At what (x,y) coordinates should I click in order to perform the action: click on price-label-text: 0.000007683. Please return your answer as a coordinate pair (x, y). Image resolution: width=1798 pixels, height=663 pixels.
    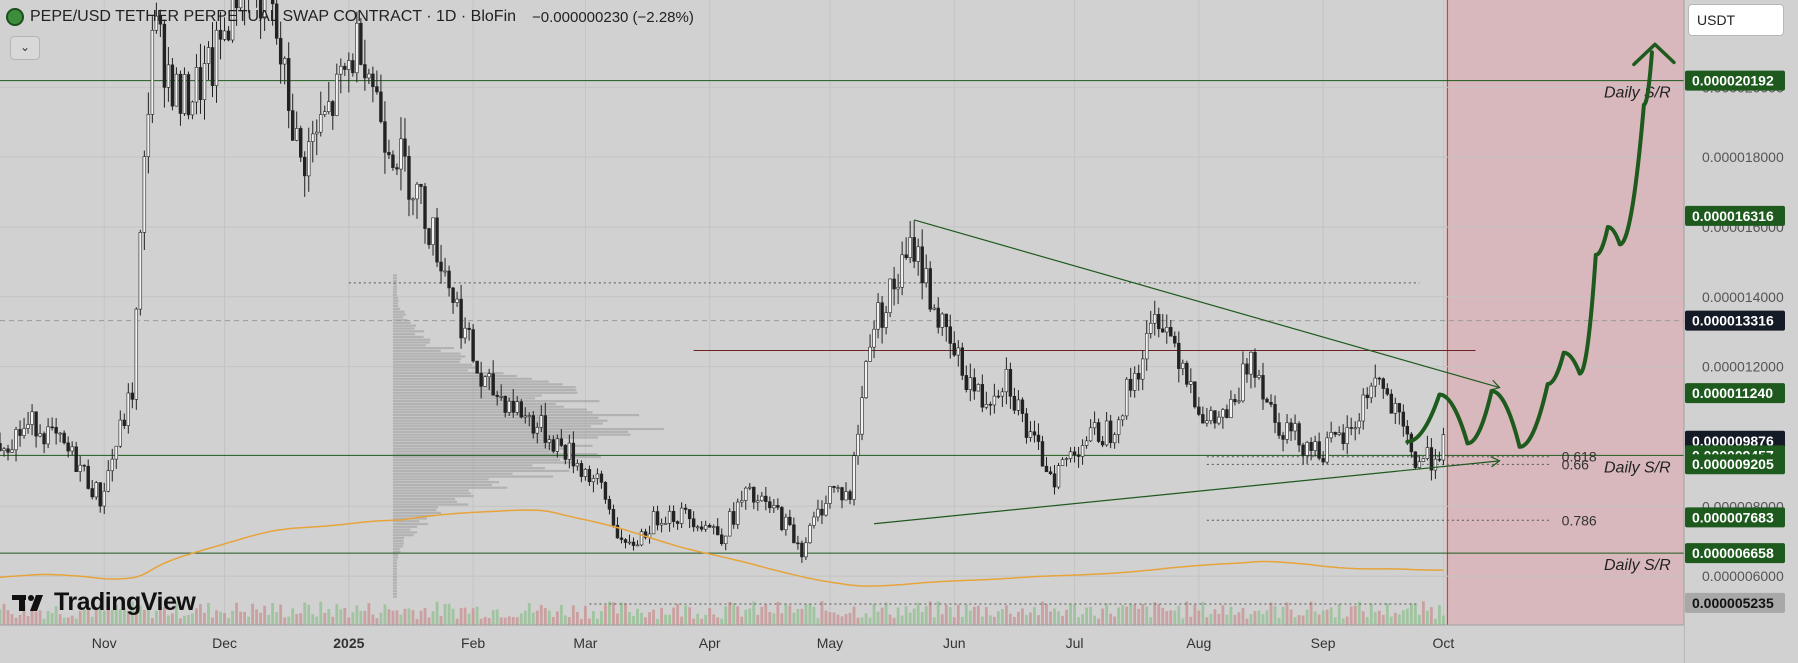
    Looking at the image, I should click on (1733, 517).